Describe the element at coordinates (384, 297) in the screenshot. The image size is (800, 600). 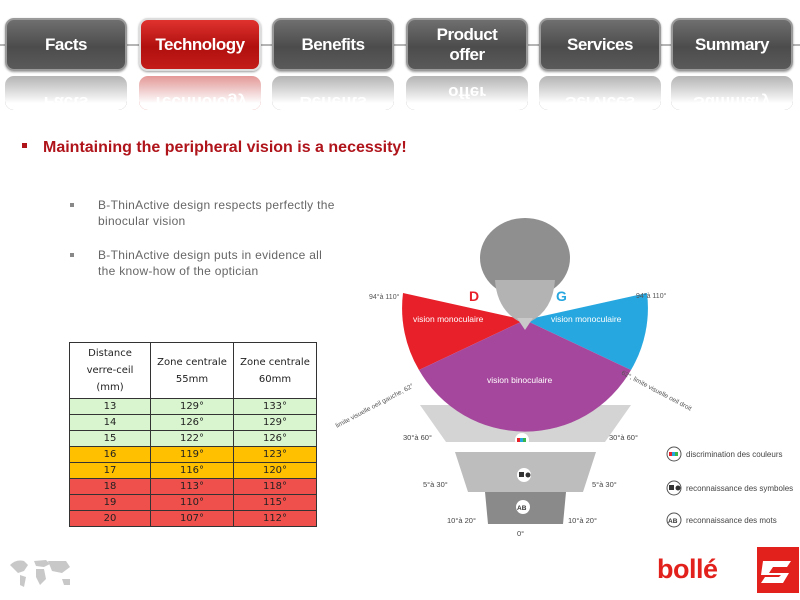
I see `angle-top-left: 94°à 110°` at that location.